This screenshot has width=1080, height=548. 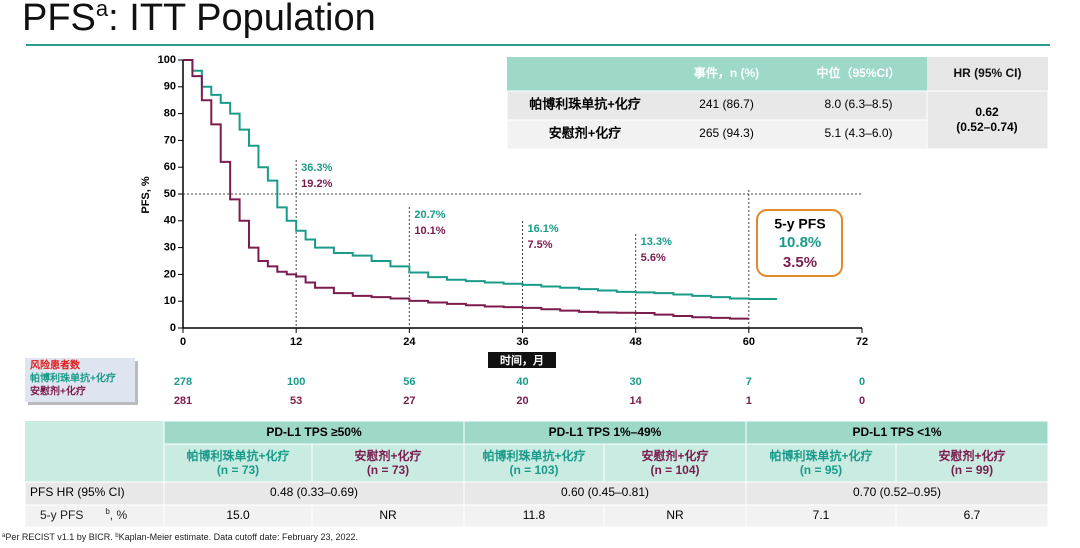 I want to click on pfs-row-label: 5-y PFS b, %, so click(x=83, y=514).